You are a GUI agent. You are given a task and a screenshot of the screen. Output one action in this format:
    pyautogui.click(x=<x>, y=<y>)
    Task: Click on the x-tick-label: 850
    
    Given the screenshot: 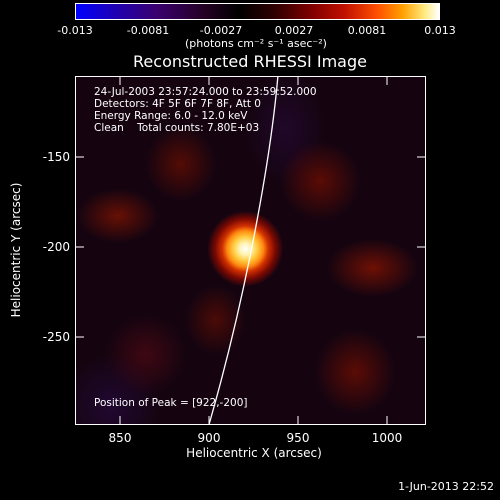 What is the action you would take?
    pyautogui.click(x=120, y=438)
    